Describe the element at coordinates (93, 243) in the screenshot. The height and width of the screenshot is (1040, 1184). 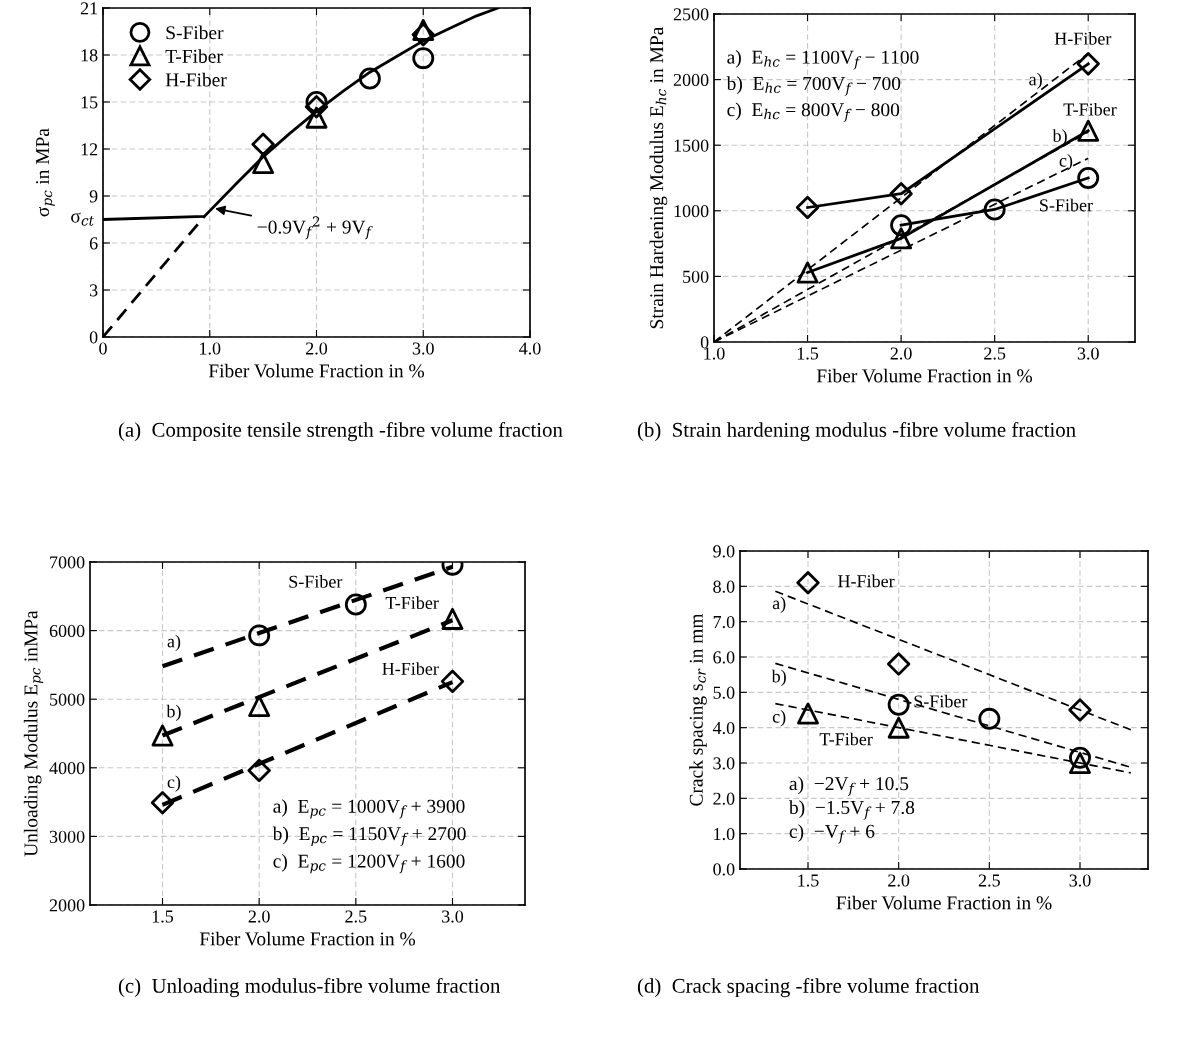
I see `y-tick-label: 6` at that location.